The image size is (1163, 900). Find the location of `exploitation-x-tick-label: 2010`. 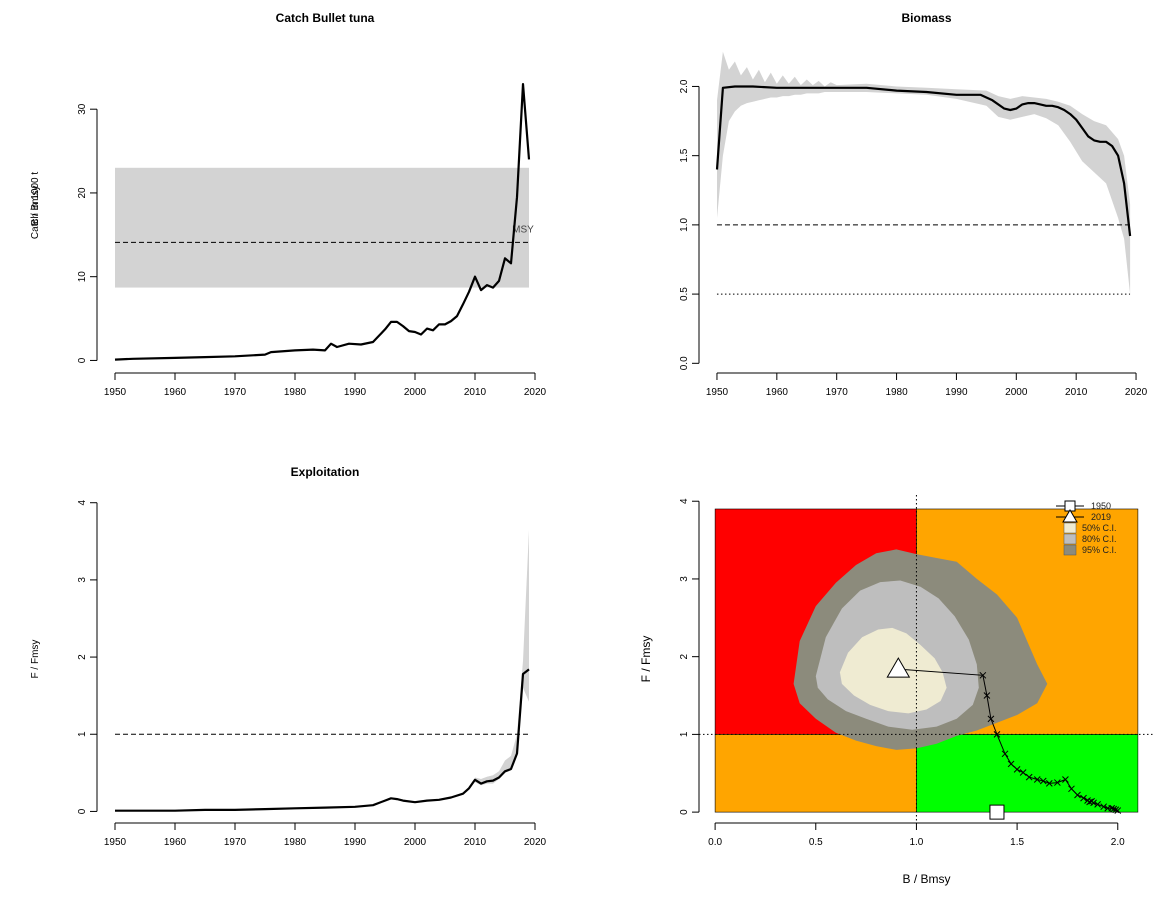

exploitation-x-tick-label: 2010 is located at coordinates (475, 842).